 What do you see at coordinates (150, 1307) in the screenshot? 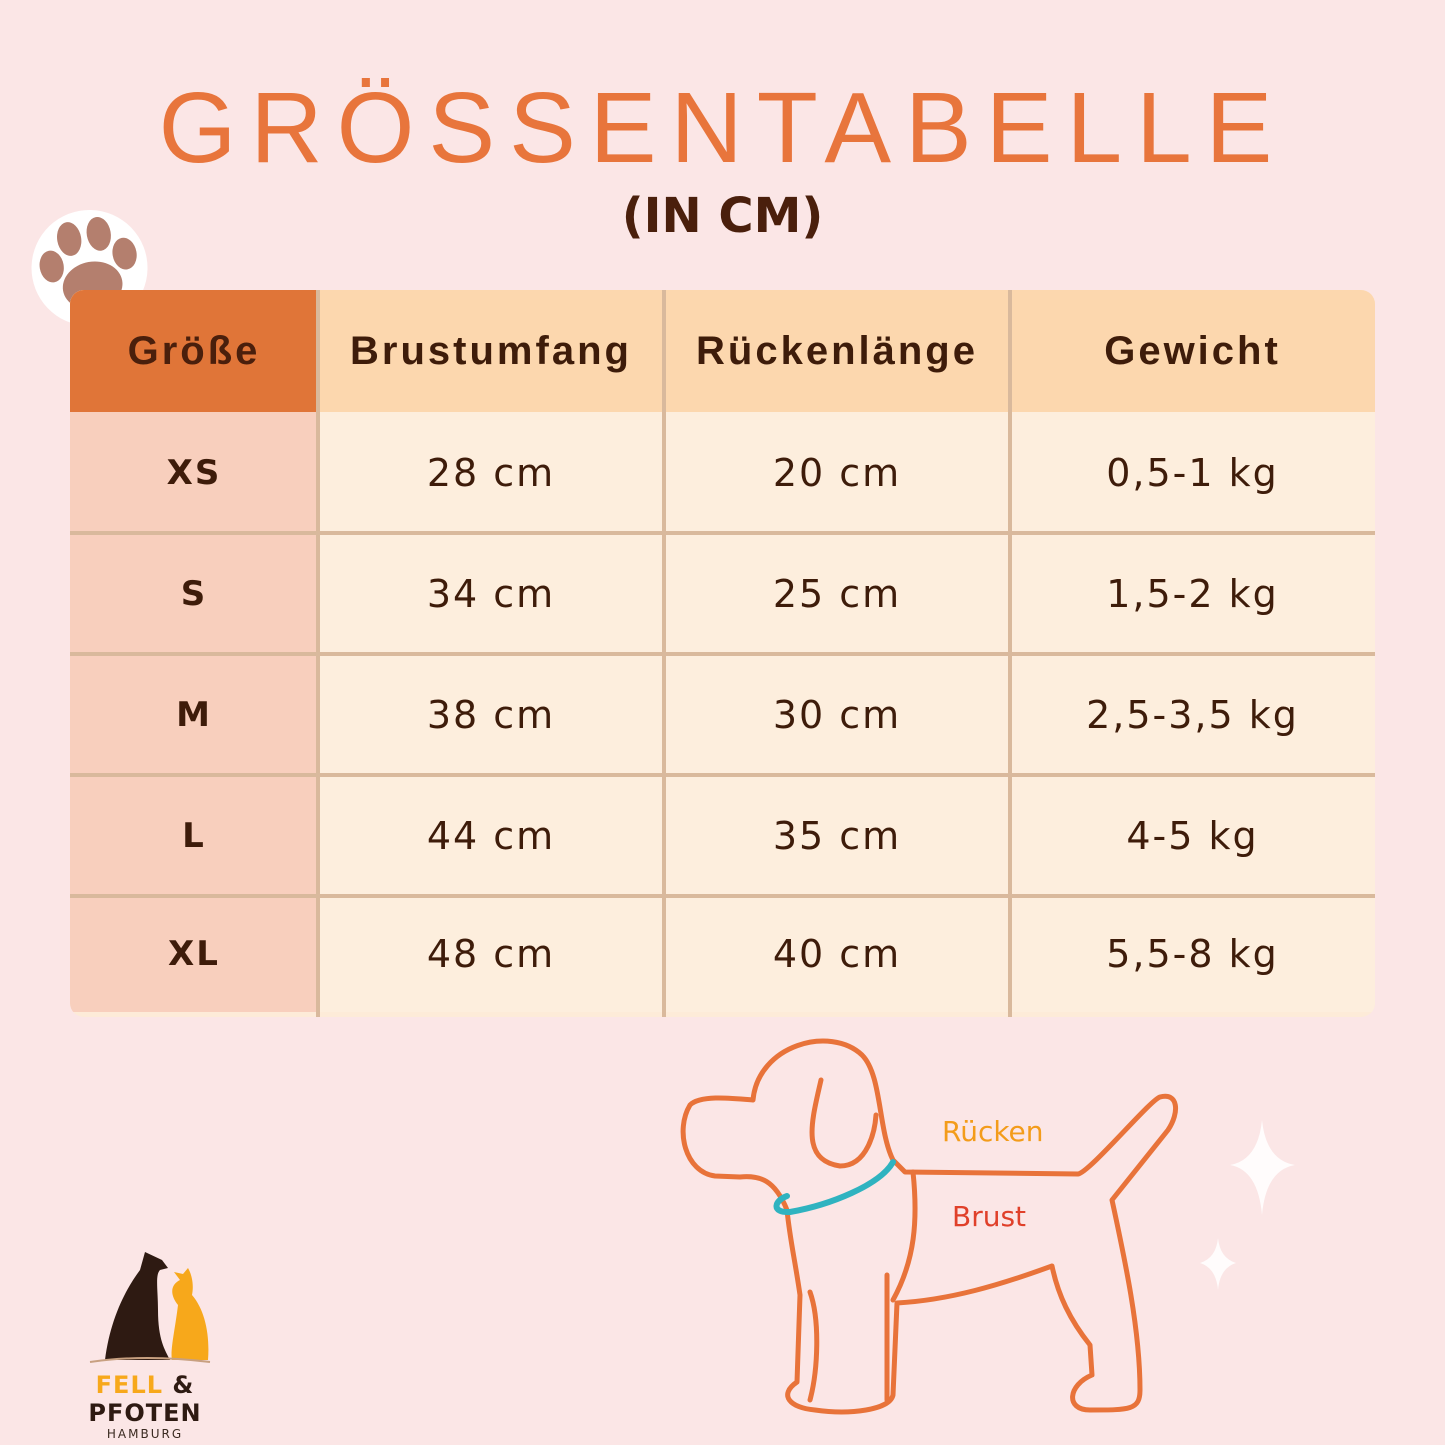
I see `dog-cat-silhouette-icon` at bounding box center [150, 1307].